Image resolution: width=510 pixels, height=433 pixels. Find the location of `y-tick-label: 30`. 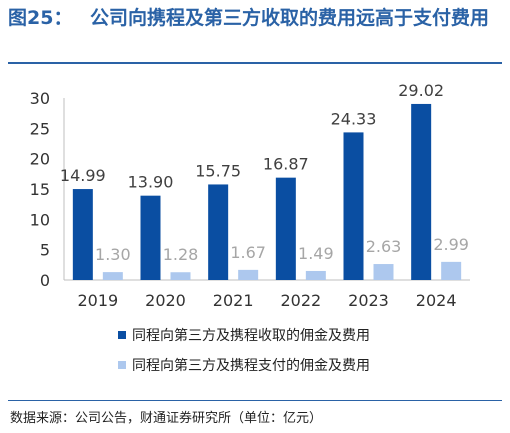

y-tick-label: 30 is located at coordinates (40, 98).